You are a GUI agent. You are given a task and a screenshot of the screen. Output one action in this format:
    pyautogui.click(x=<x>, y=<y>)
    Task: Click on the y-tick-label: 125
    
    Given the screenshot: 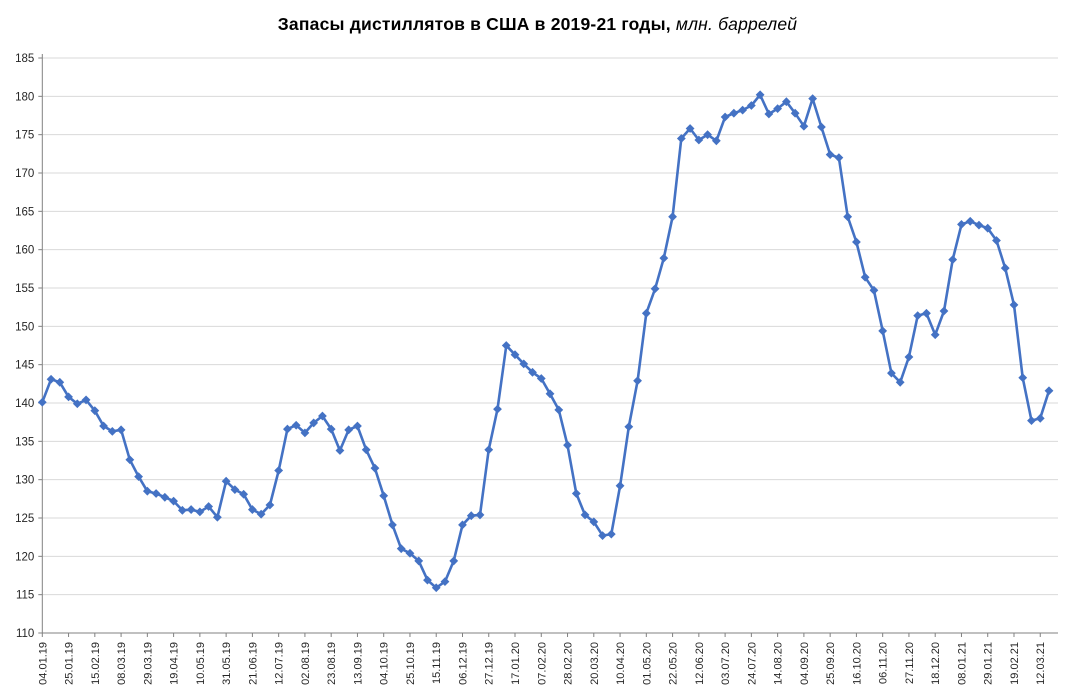 What is the action you would take?
    pyautogui.click(x=24, y=519)
    